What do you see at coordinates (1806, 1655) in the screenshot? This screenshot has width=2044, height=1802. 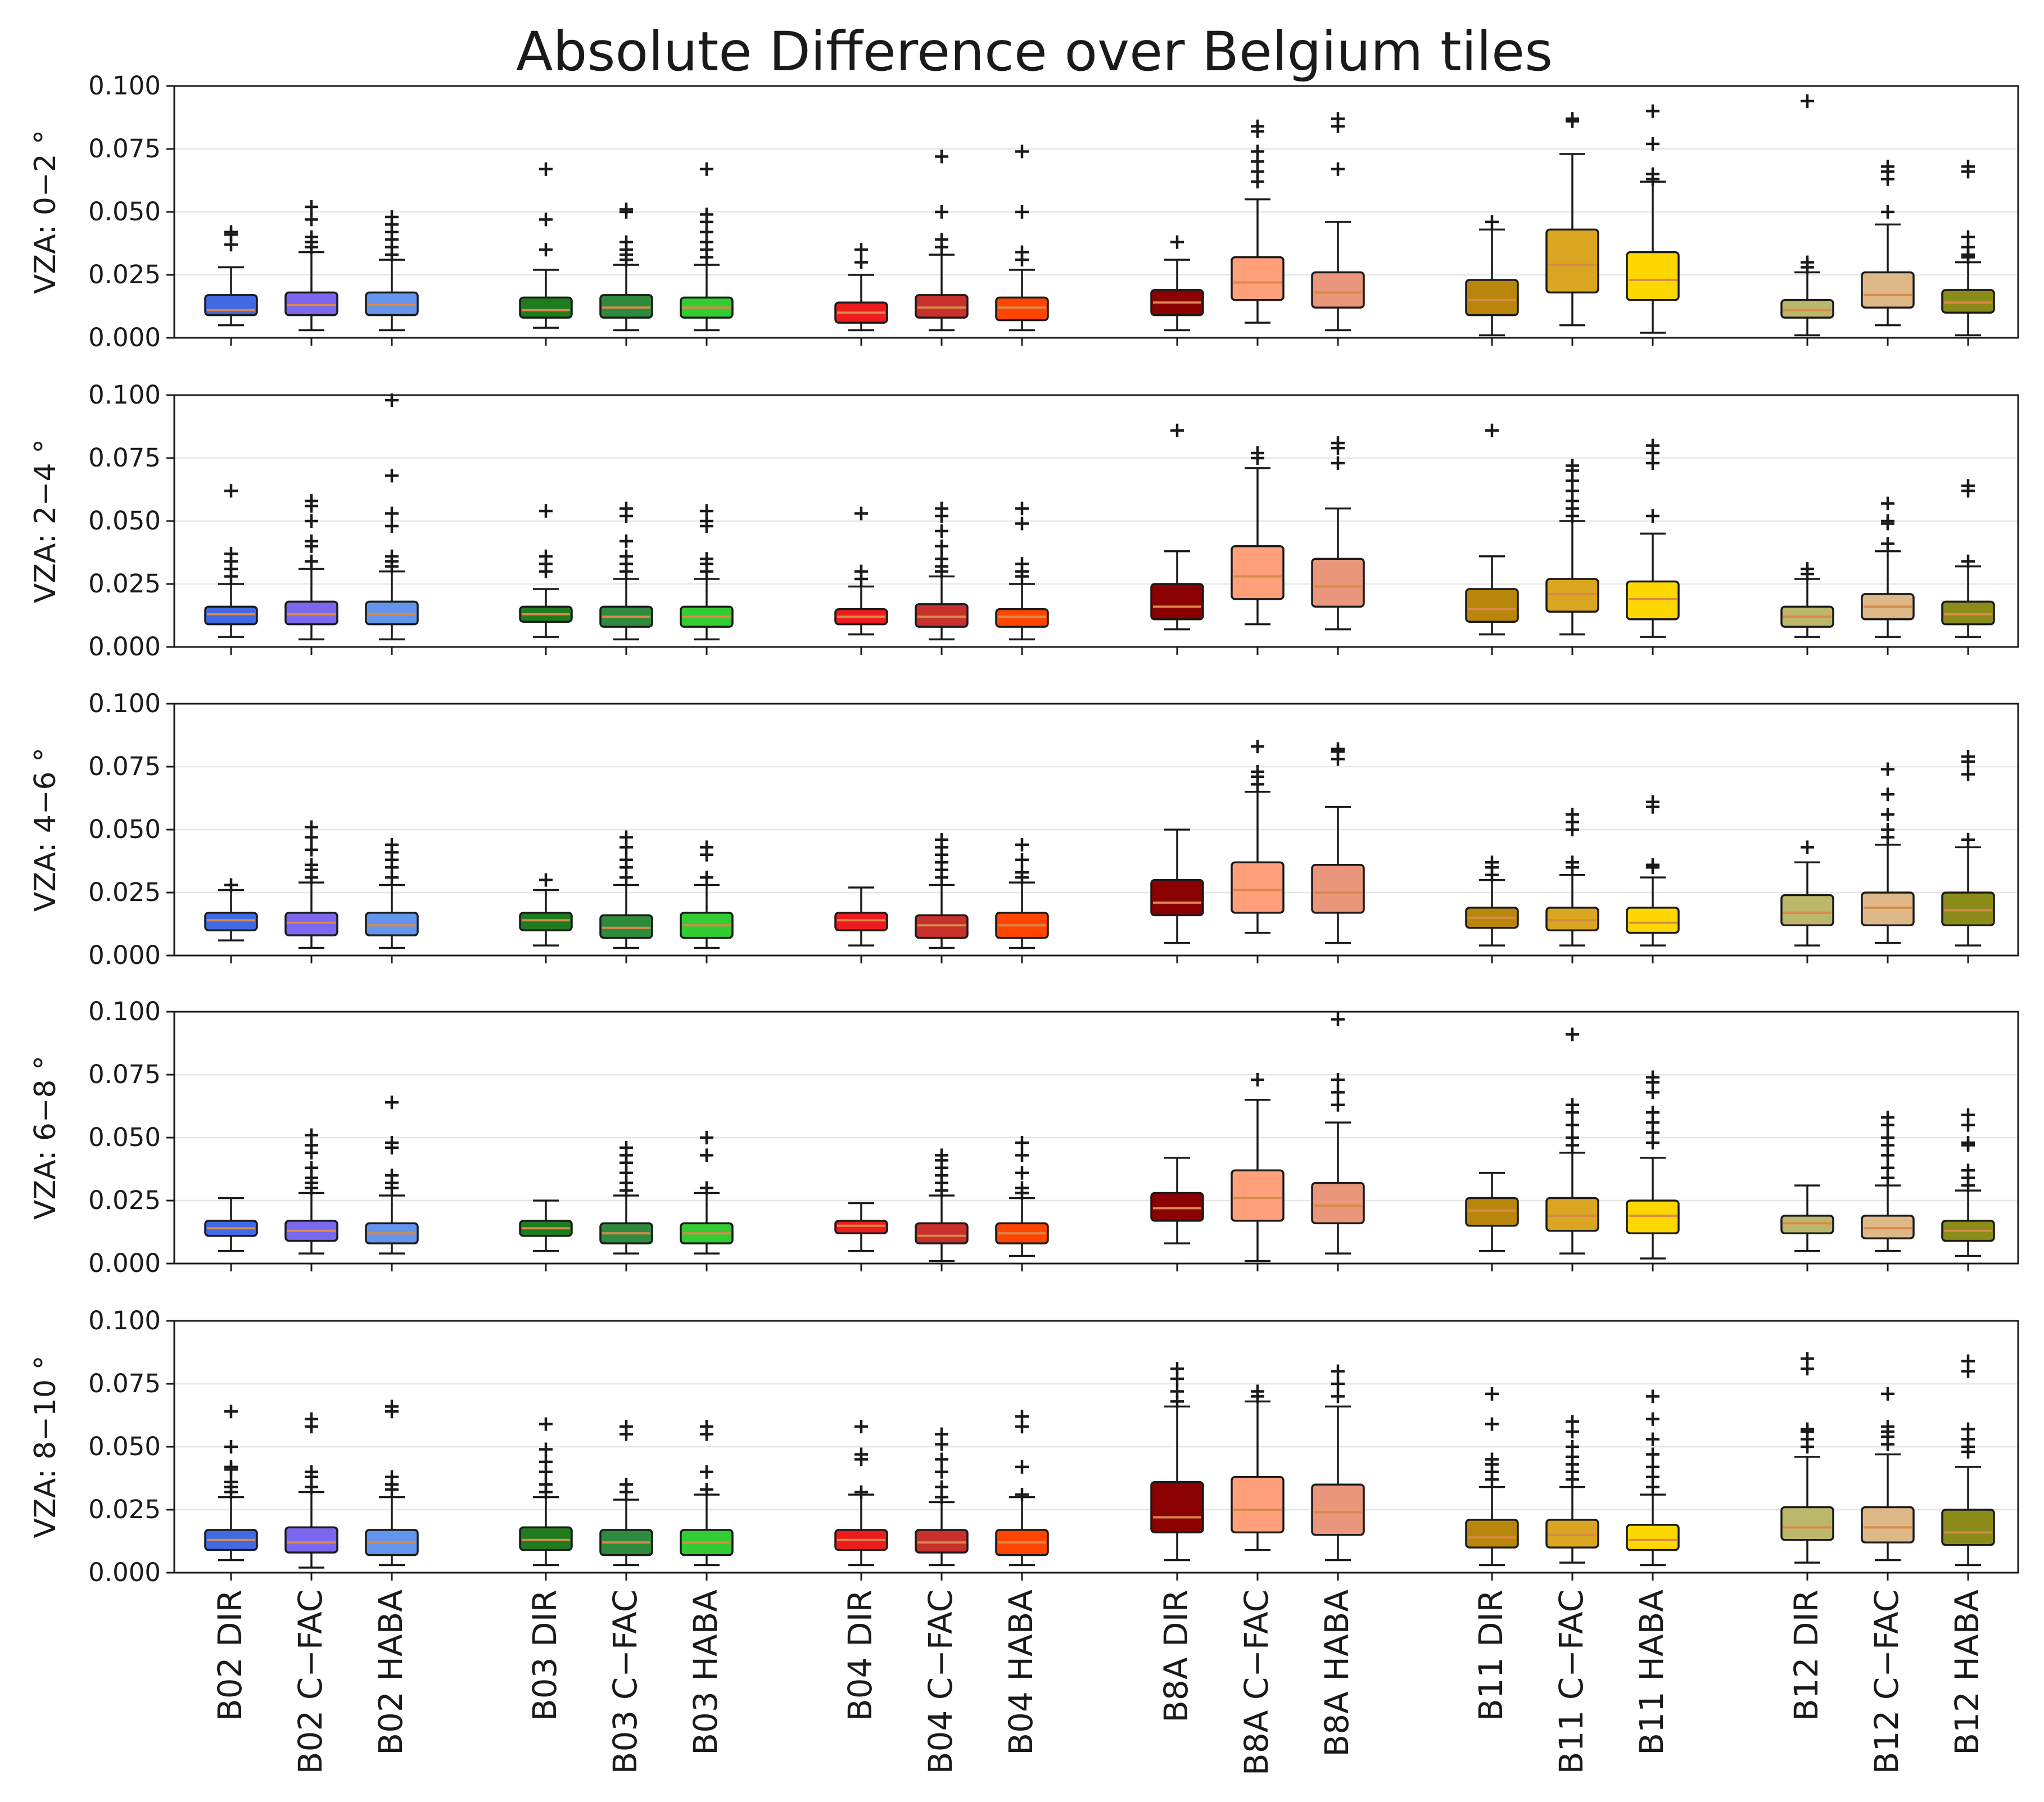 I see `x-tick-label: B12 DIR` at bounding box center [1806, 1655].